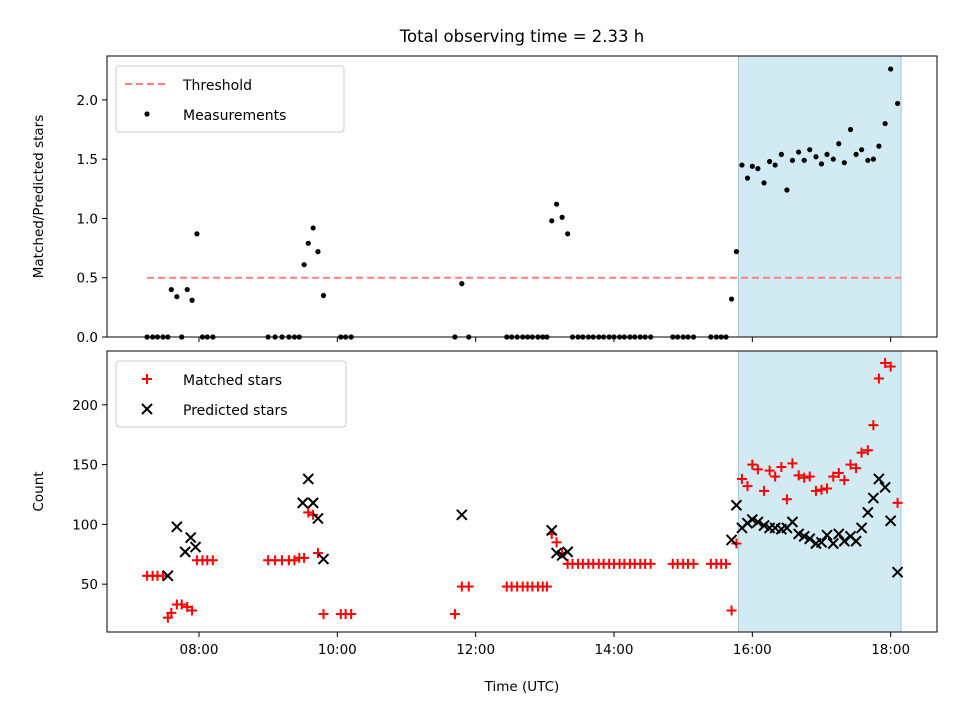  Describe the element at coordinates (614, 650) in the screenshot. I see `x-tick-label: 14:00` at that location.